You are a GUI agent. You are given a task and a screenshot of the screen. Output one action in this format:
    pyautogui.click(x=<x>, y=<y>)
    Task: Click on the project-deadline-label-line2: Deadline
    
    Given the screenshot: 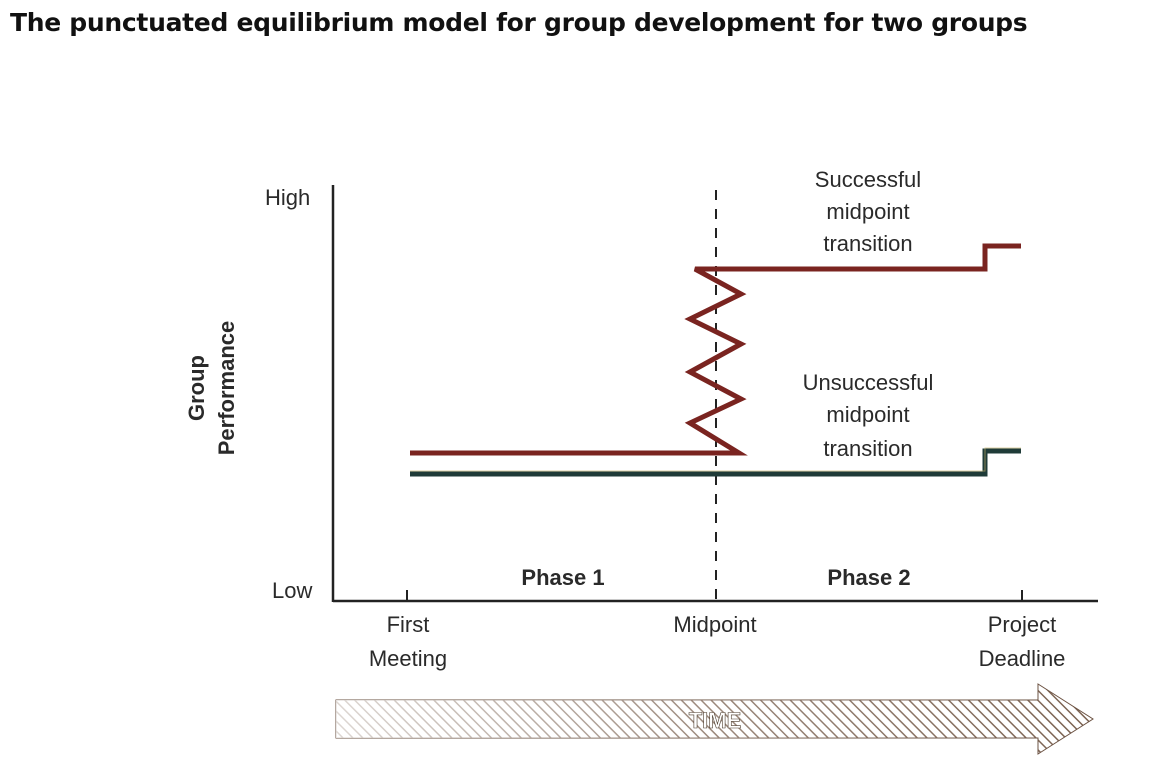 What is the action you would take?
    pyautogui.click(x=1022, y=658)
    